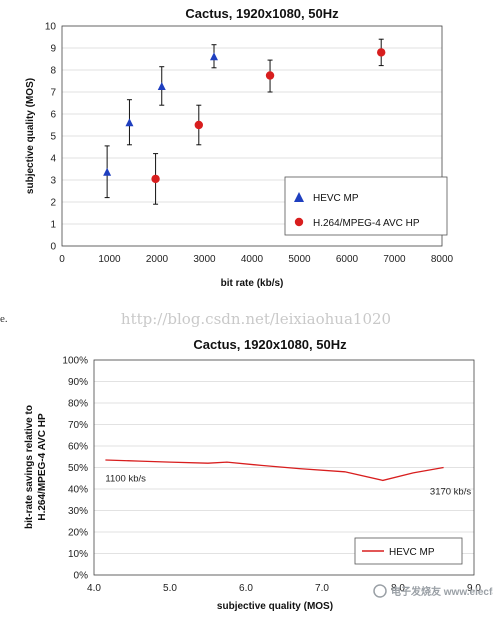 The width and height of the screenshot is (493, 617). I want to click on stray-caption-fragment: e., so click(4, 319).